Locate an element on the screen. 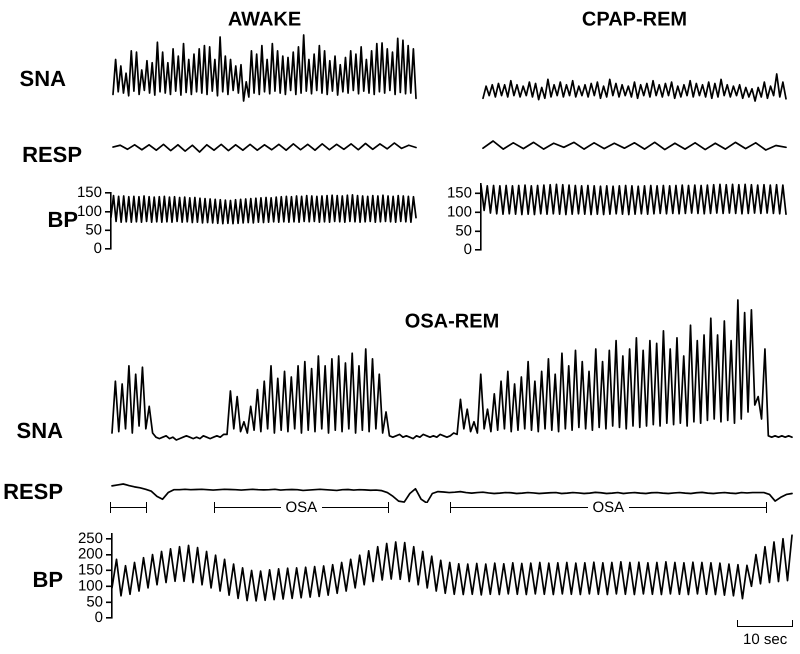 Image resolution: width=800 pixels, height=654 pixels. text: 10 sec is located at coordinates (765, 639).